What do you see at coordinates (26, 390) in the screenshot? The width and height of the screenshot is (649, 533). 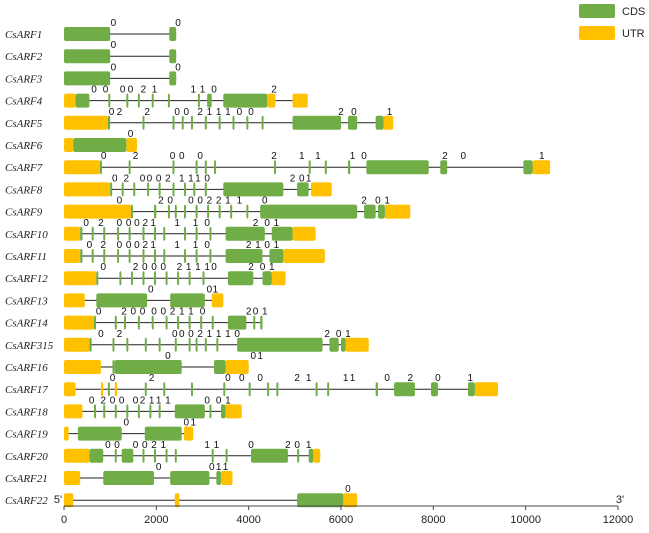 I see `gene-name: CsARF17` at bounding box center [26, 390].